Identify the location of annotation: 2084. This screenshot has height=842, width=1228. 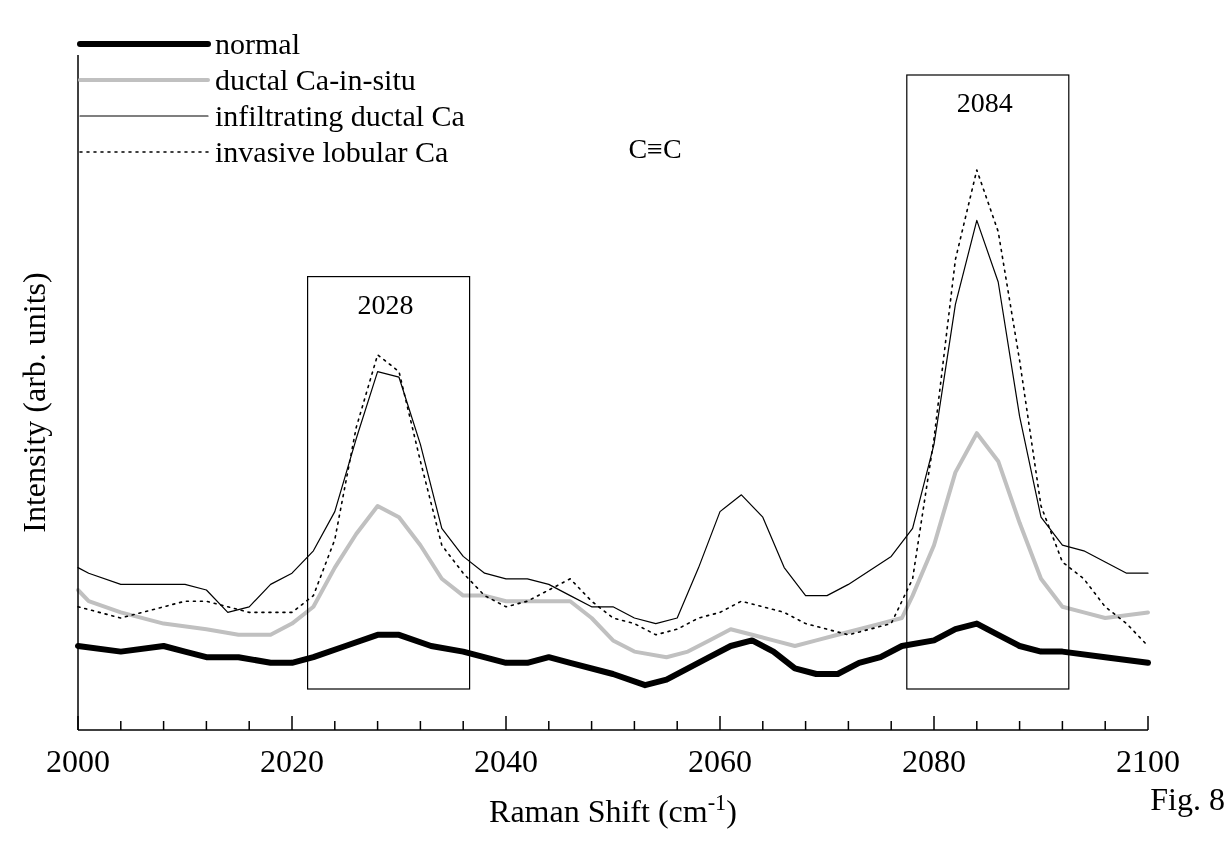
(984, 102).